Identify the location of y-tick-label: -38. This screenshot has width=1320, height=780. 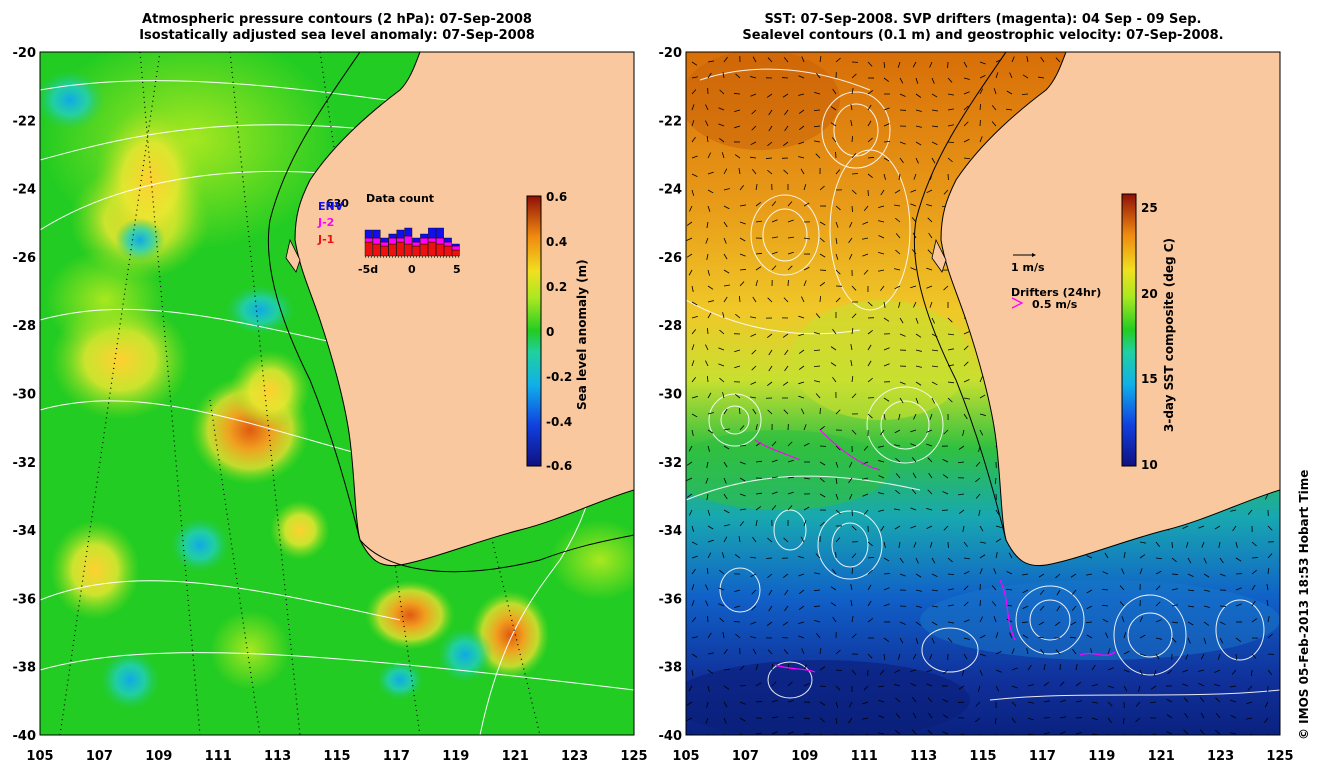
(25, 668).